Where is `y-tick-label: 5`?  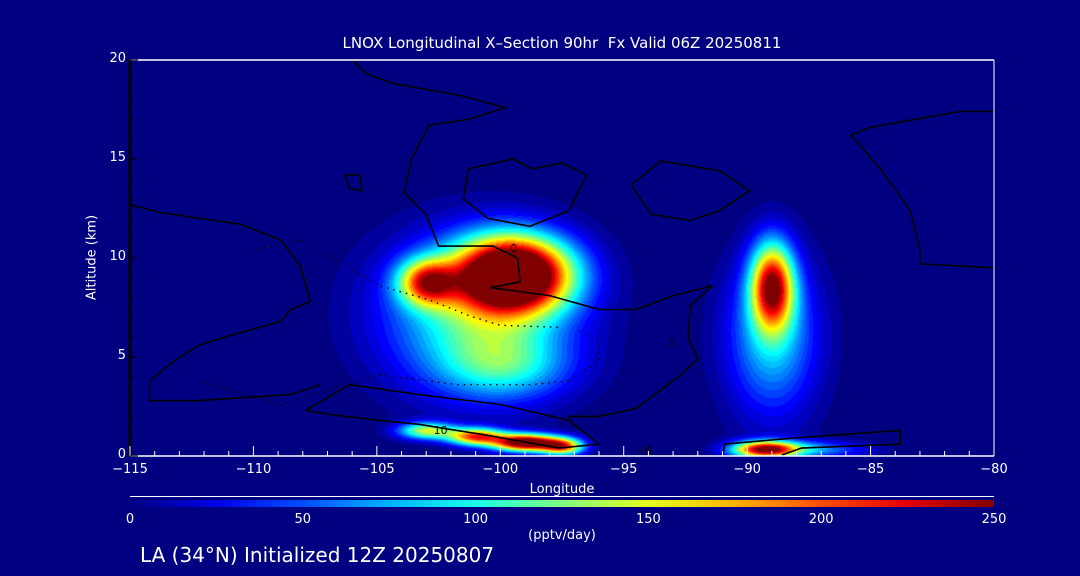
y-tick-label: 5 is located at coordinates (121, 355).